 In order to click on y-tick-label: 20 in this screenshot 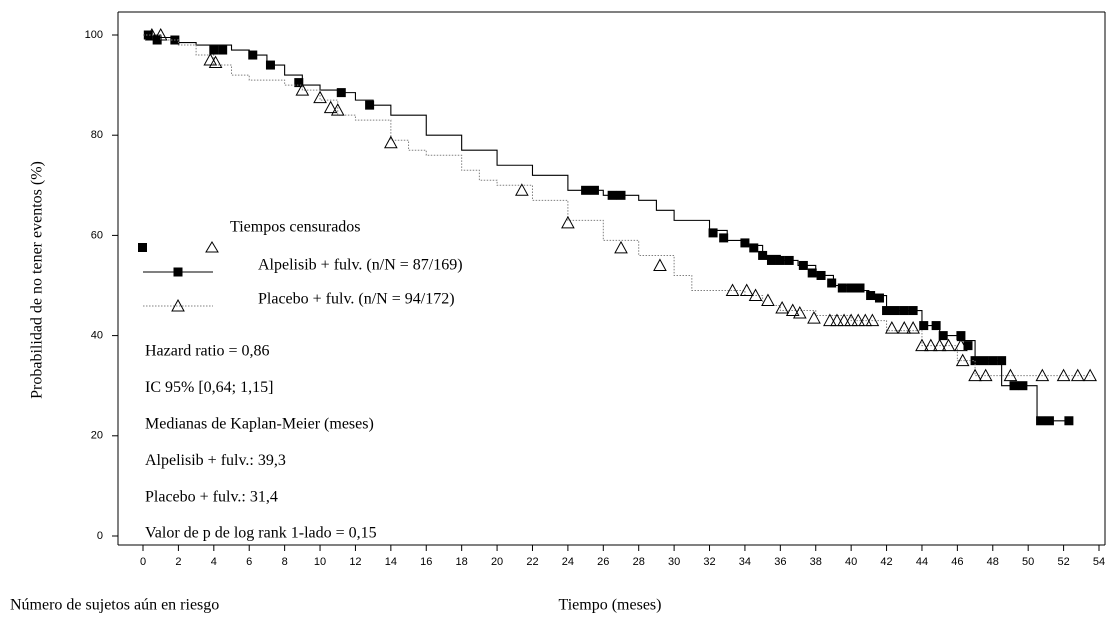, I will do `click(97, 436)`.